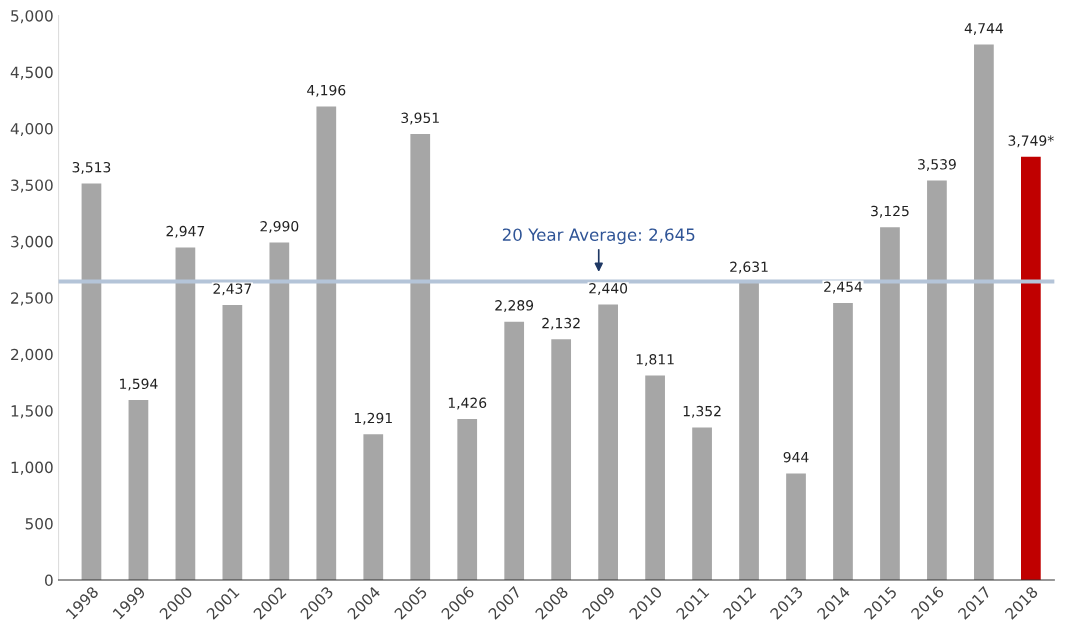 Image resolution: width=1065 pixels, height=627 pixels. Describe the element at coordinates (983, 29) in the screenshot. I see `data-label: 4,744` at that location.